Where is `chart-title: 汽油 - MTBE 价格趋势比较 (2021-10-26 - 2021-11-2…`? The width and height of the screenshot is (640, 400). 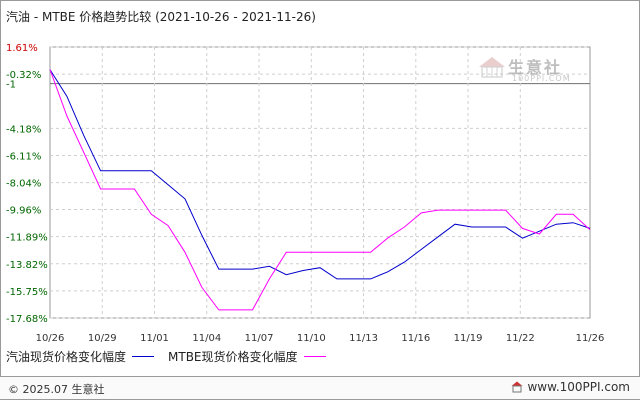 chart-title: 汽油 - MTBE 价格趋势比较 (2021-10-26 - 2021-11-2… is located at coordinates (161, 16).